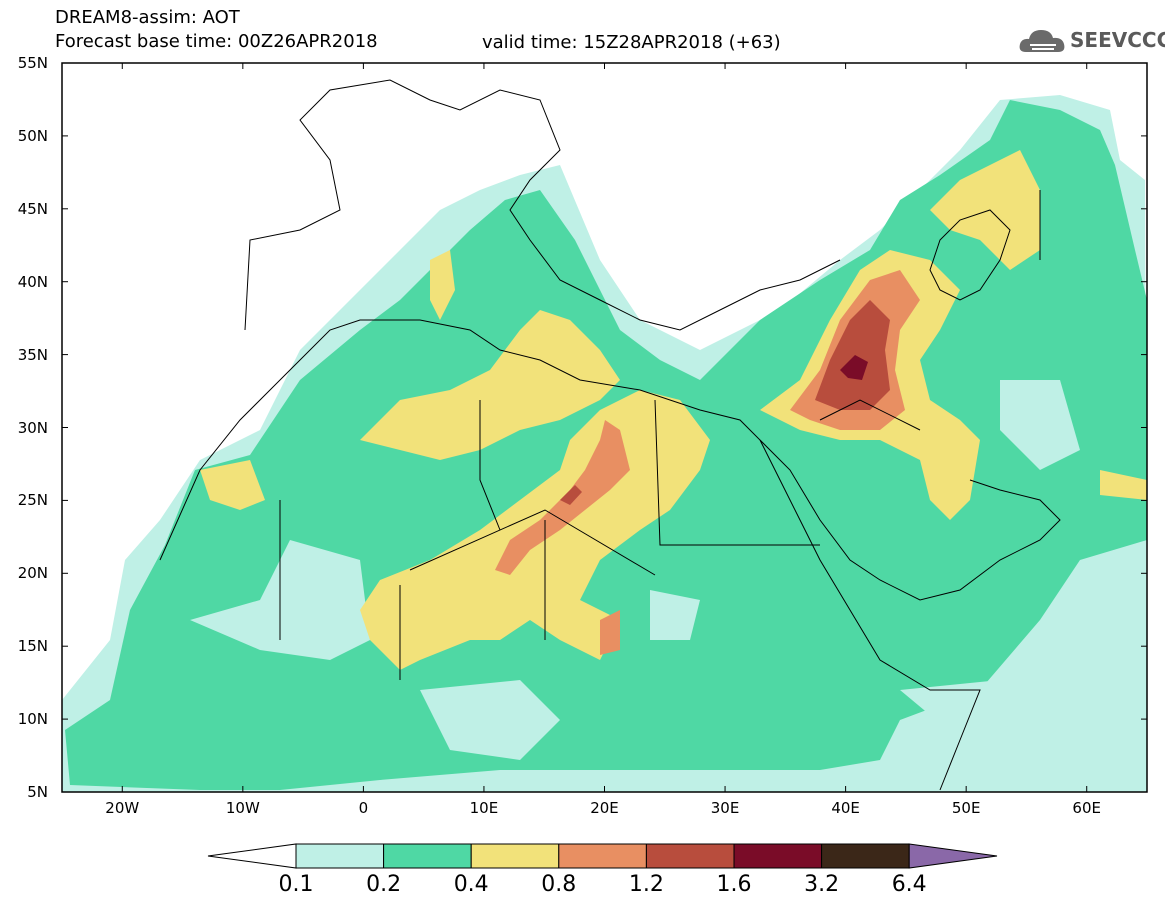  What do you see at coordinates (822, 884) in the screenshot?
I see `colorbar-label: 3.2` at bounding box center [822, 884].